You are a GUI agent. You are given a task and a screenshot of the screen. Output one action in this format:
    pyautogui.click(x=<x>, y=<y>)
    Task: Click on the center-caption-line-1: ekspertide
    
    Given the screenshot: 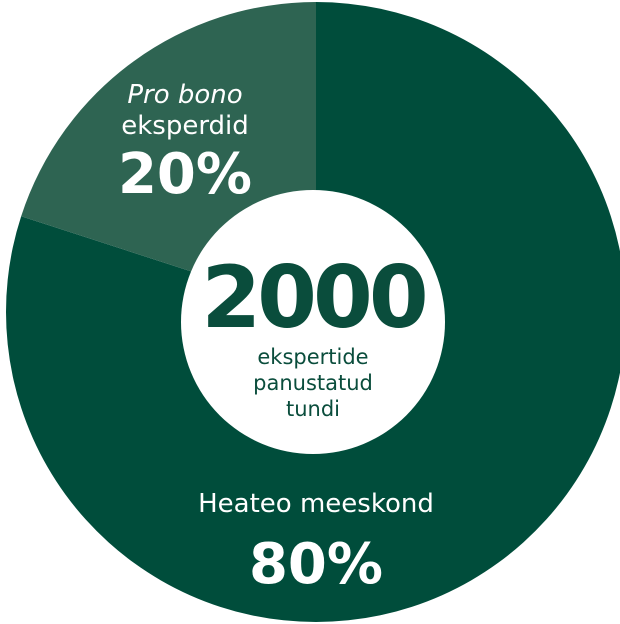 What is the action you would take?
    pyautogui.click(x=312, y=357)
    